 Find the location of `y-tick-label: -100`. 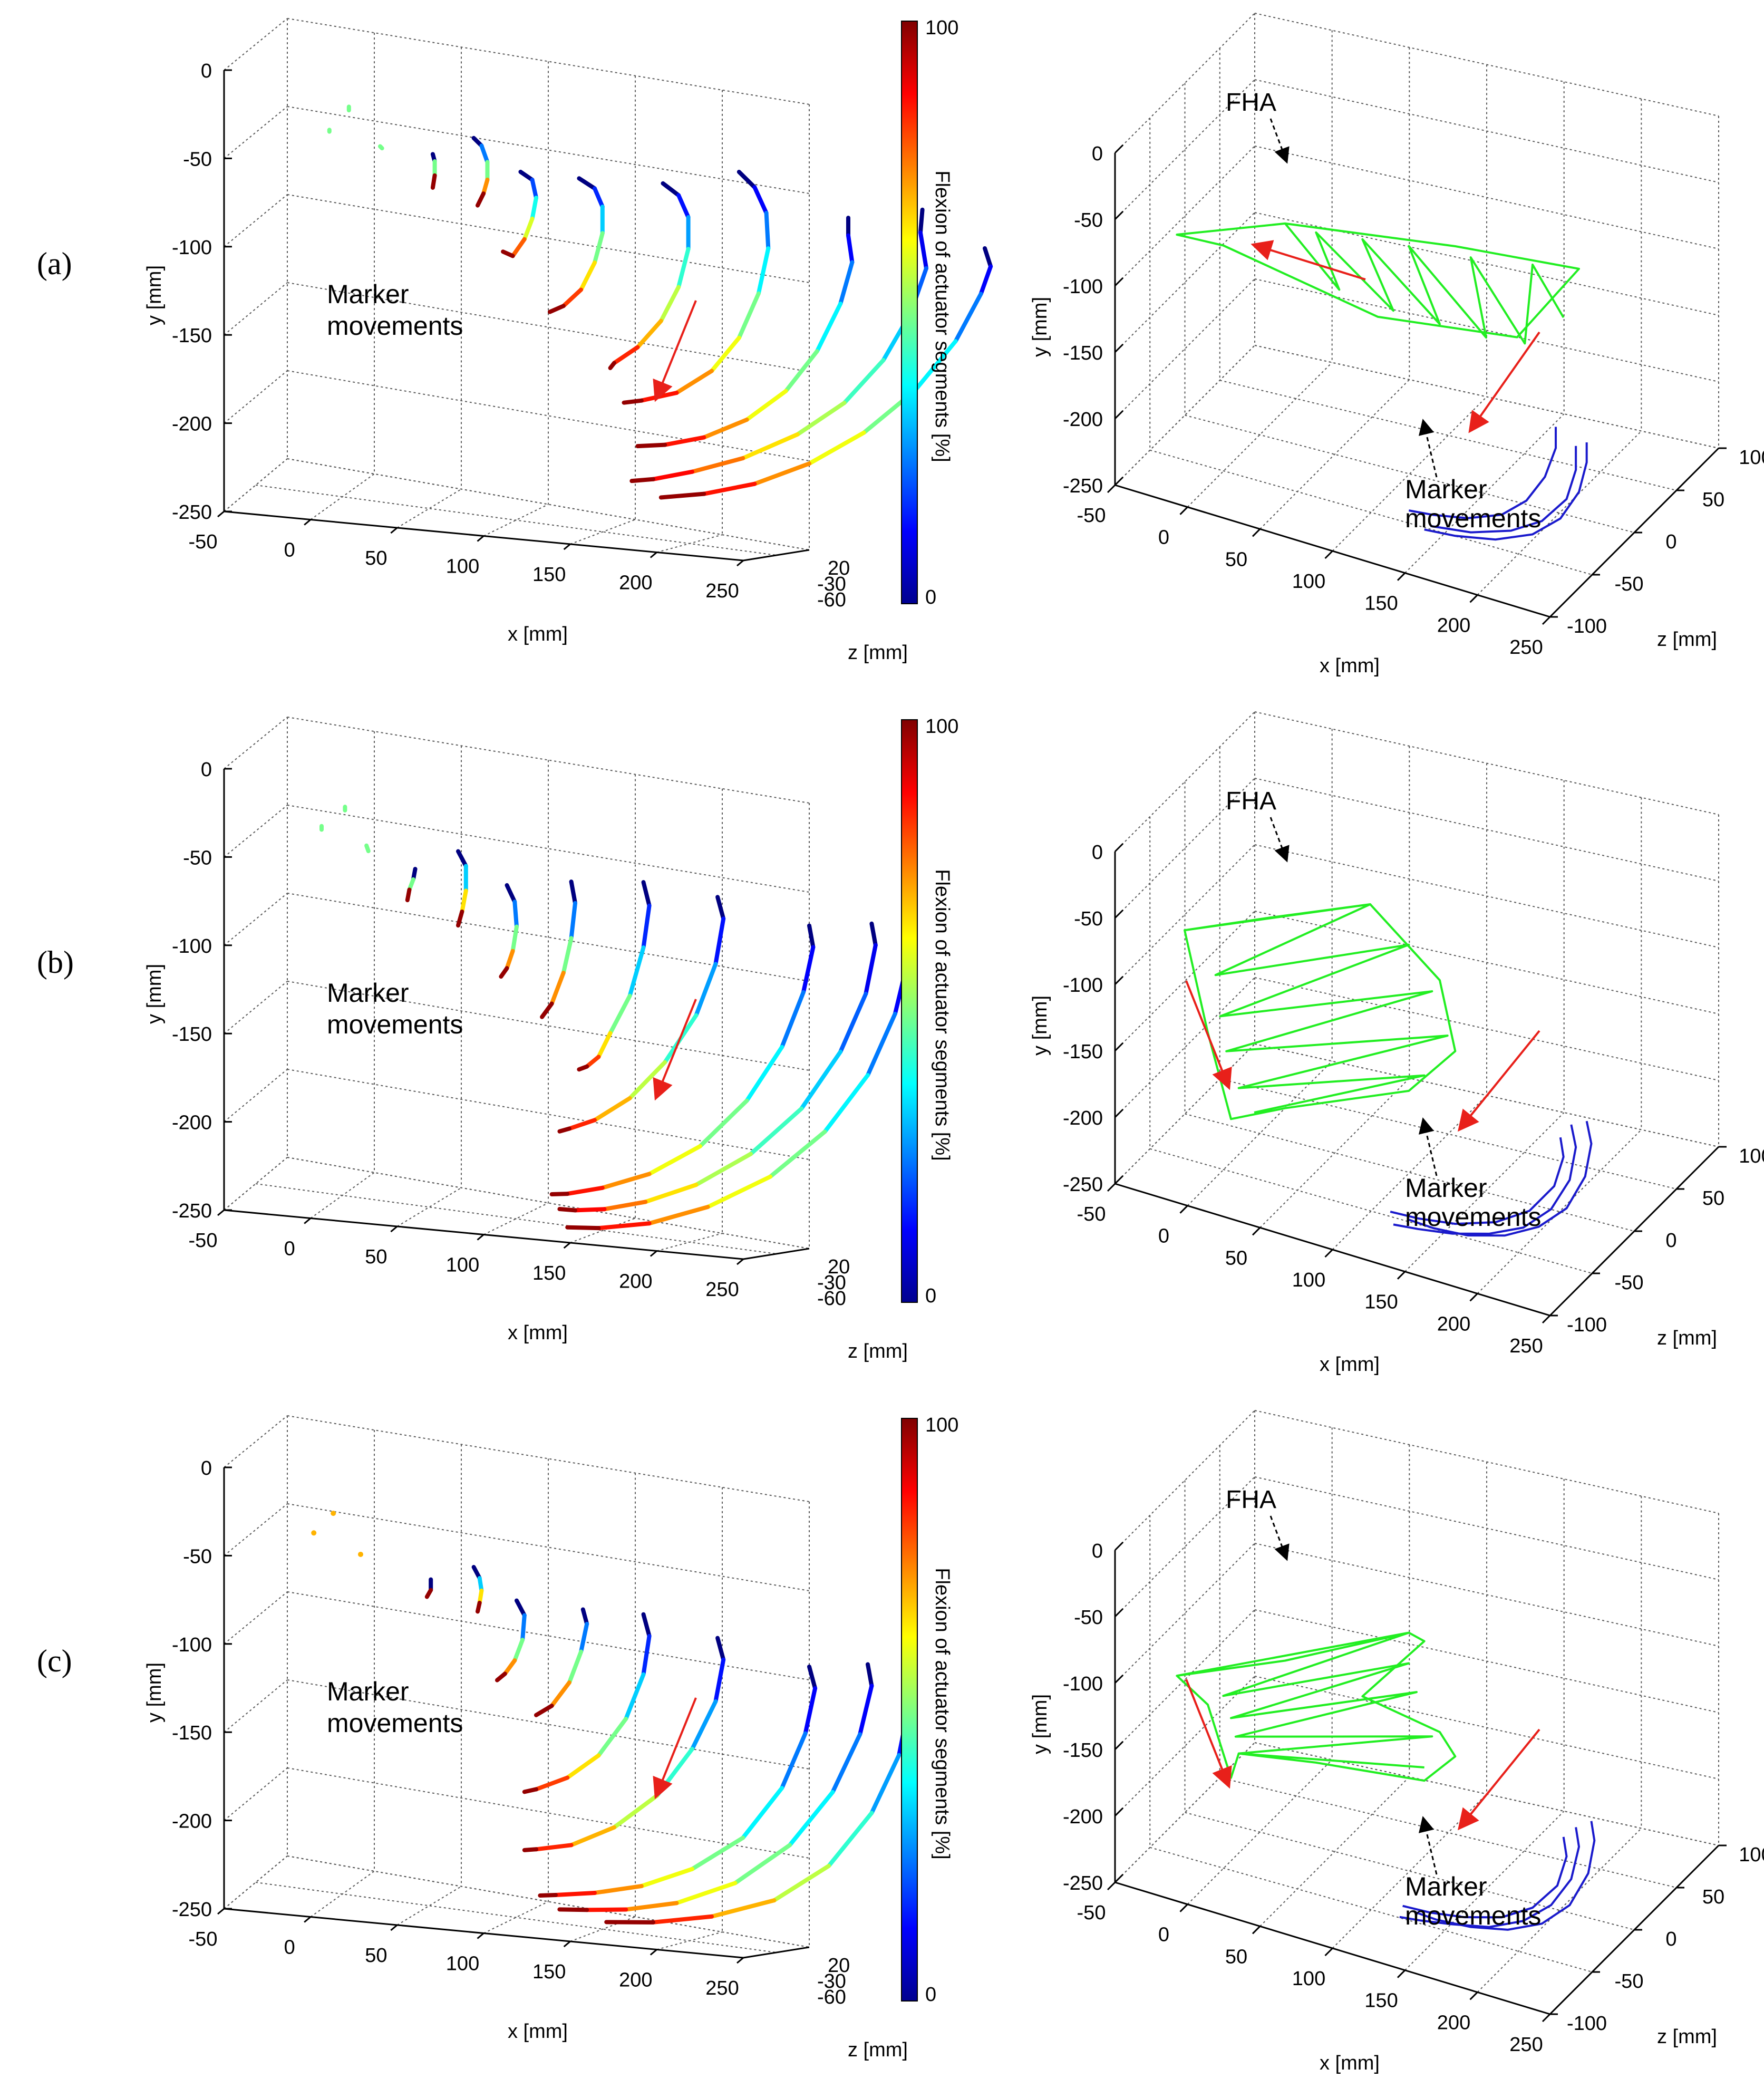

y-tick-label: -100 is located at coordinates (192, 248).